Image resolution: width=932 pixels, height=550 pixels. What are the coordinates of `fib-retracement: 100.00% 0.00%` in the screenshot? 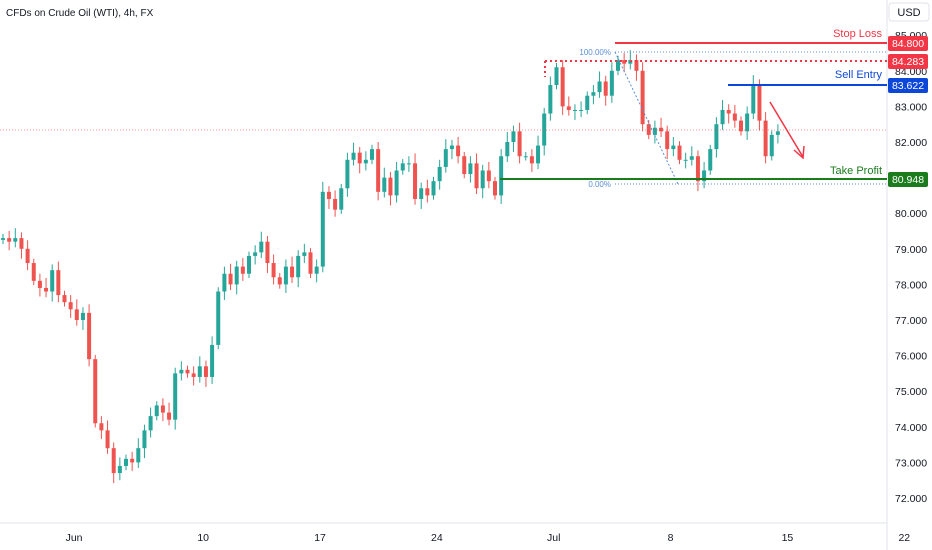 It's located at (733, 118).